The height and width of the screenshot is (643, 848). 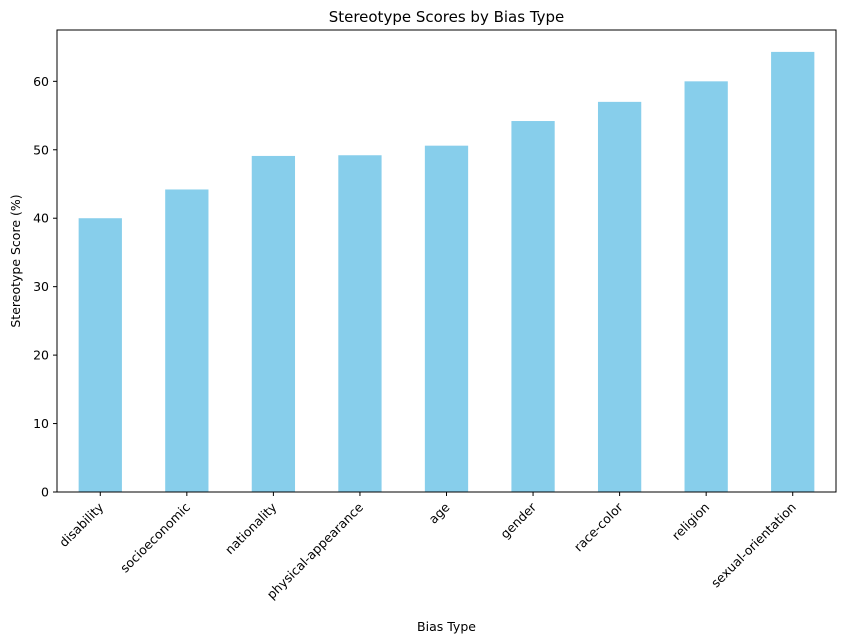 I want to click on y-tick-label: 20, so click(x=41, y=355).